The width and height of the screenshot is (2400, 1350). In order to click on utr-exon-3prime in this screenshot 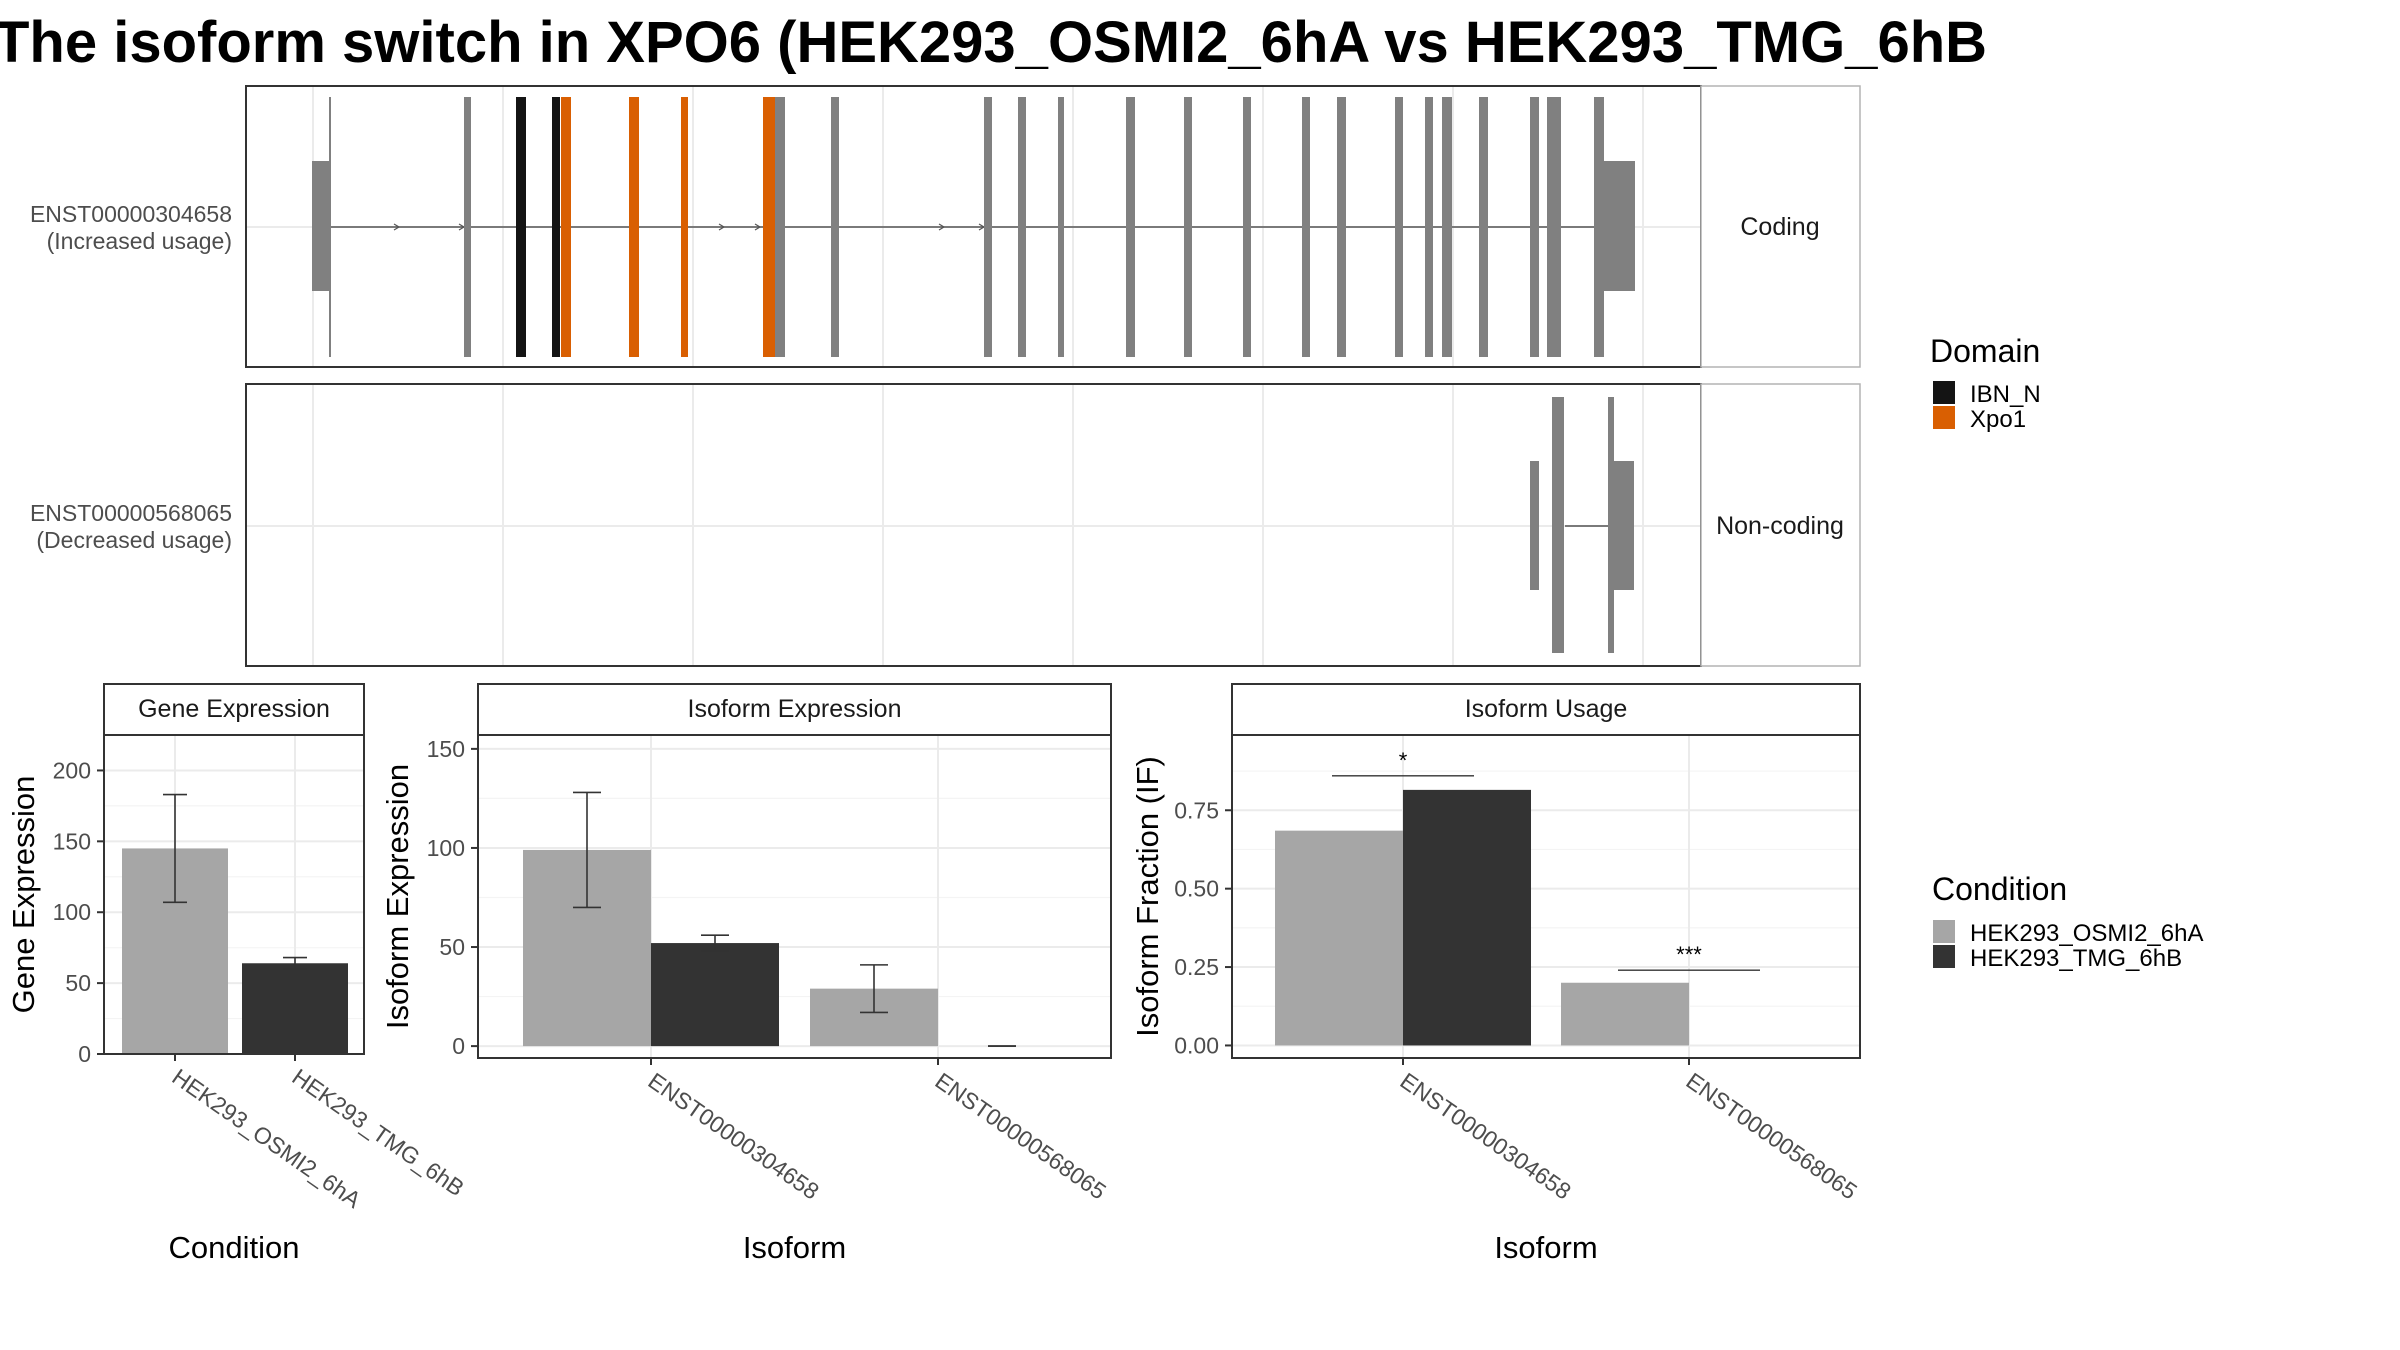, I will do `click(1619, 226)`.